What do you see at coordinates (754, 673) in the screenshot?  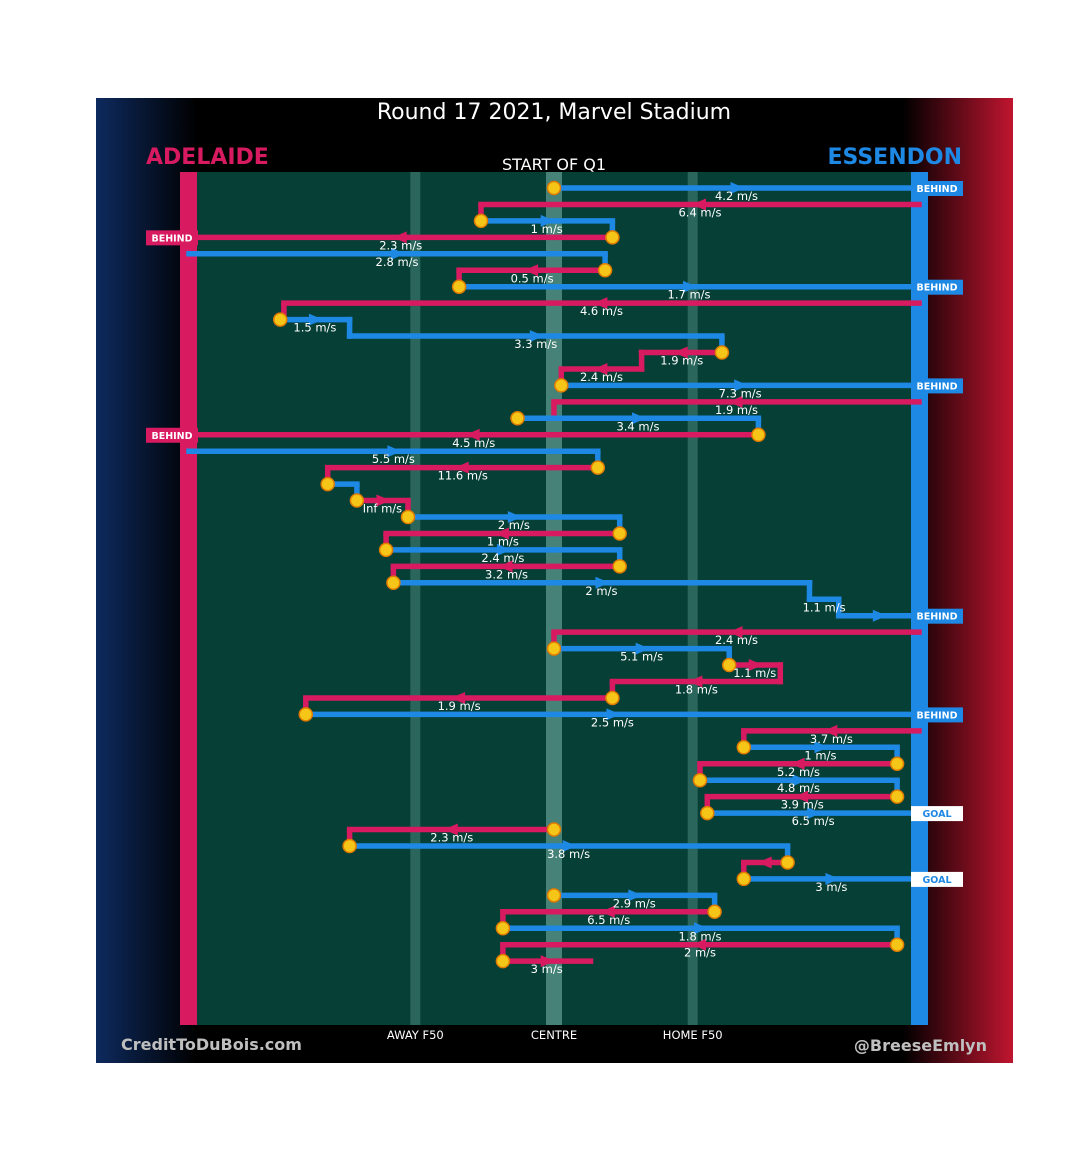 I see `speed-label: 1.1 m/s` at bounding box center [754, 673].